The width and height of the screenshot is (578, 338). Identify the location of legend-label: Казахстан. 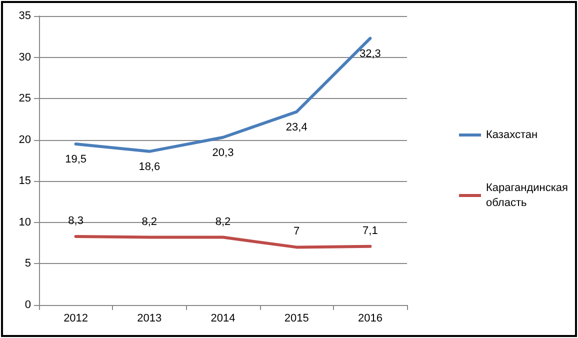
(512, 135).